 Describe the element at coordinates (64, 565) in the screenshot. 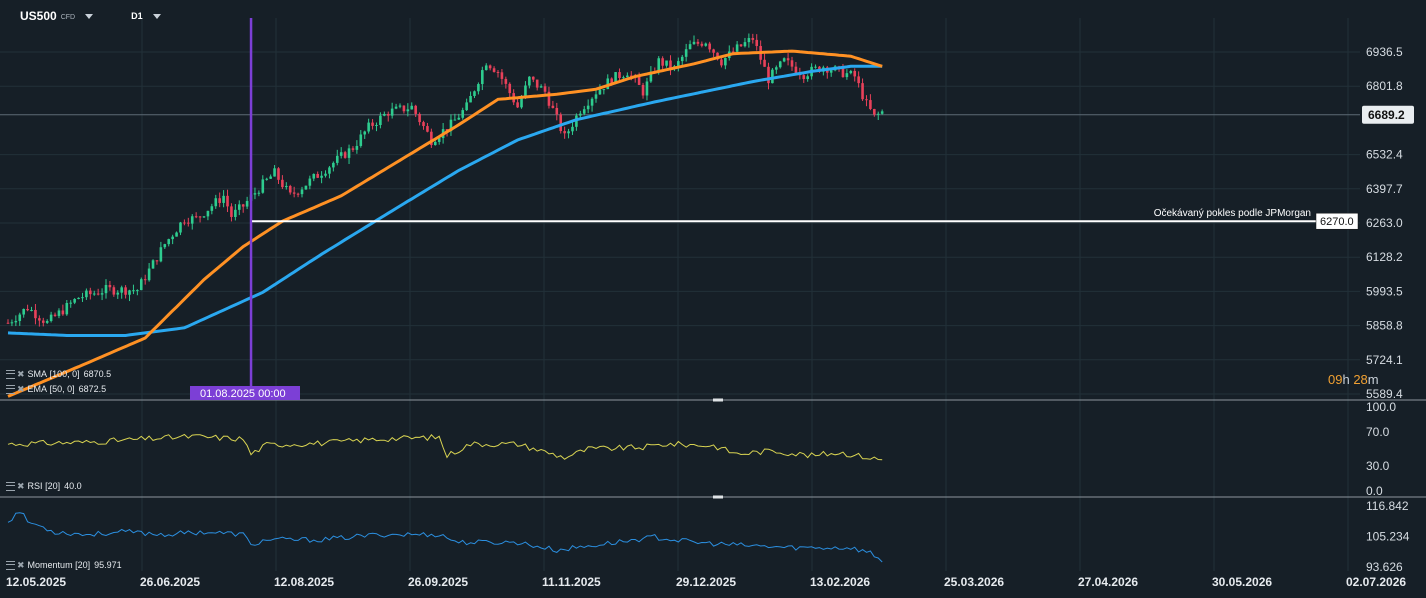

I see `momentum-legend: ✖ Momentum [20] 95.971` at that location.